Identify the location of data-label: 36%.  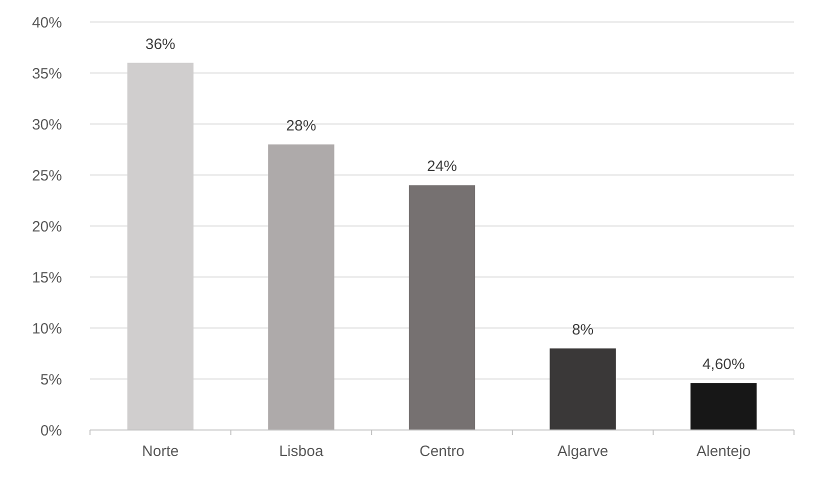
(160, 44).